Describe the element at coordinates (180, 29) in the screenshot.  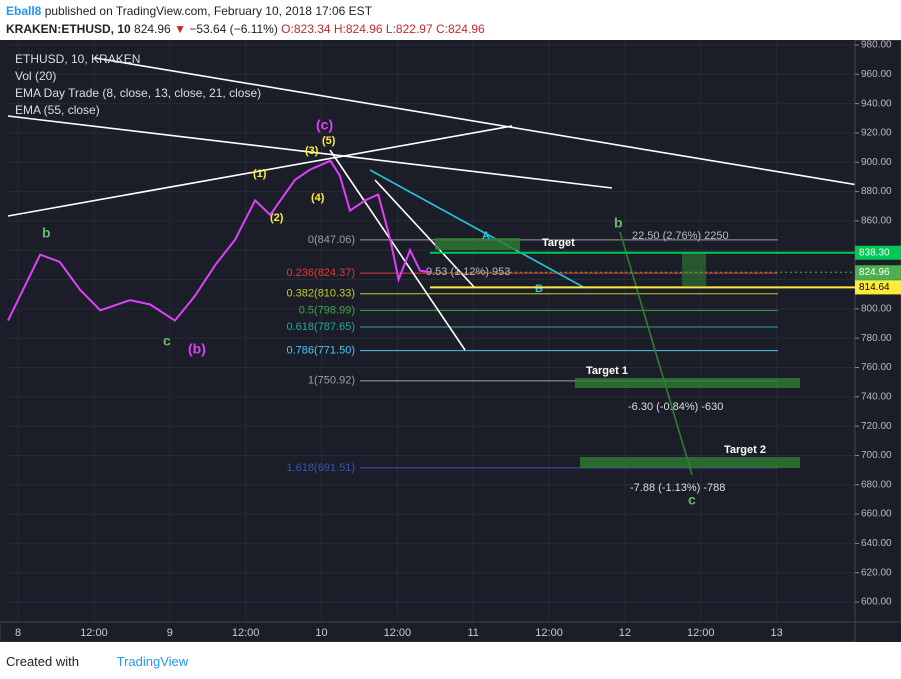
I see `arrow: ▼` at that location.